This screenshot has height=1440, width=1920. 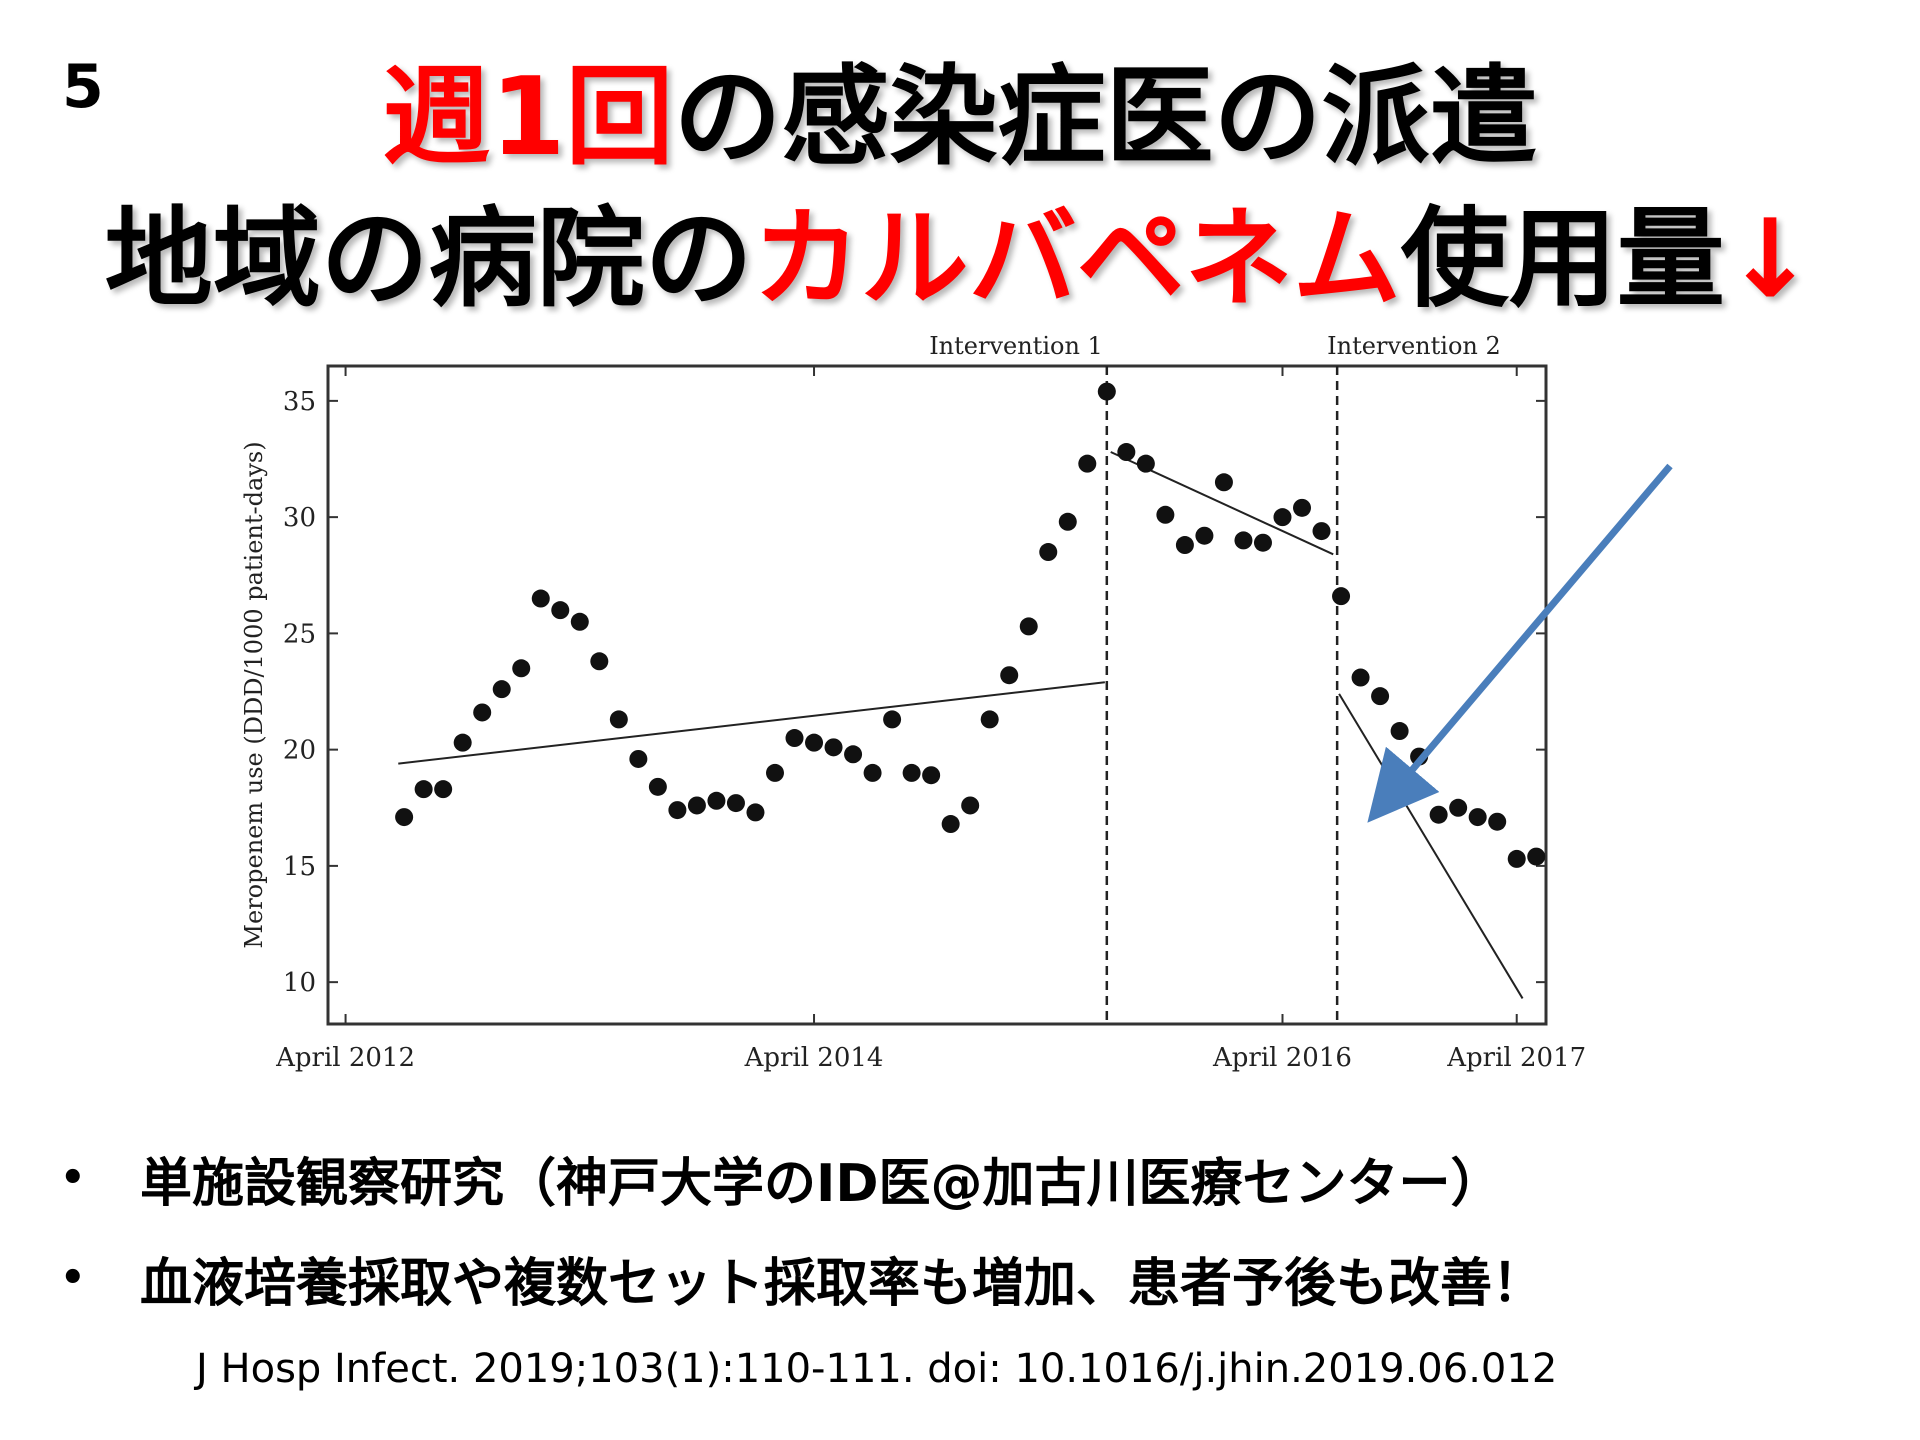 I want to click on intervention-label: Intervention 1, so click(x=1016, y=346).